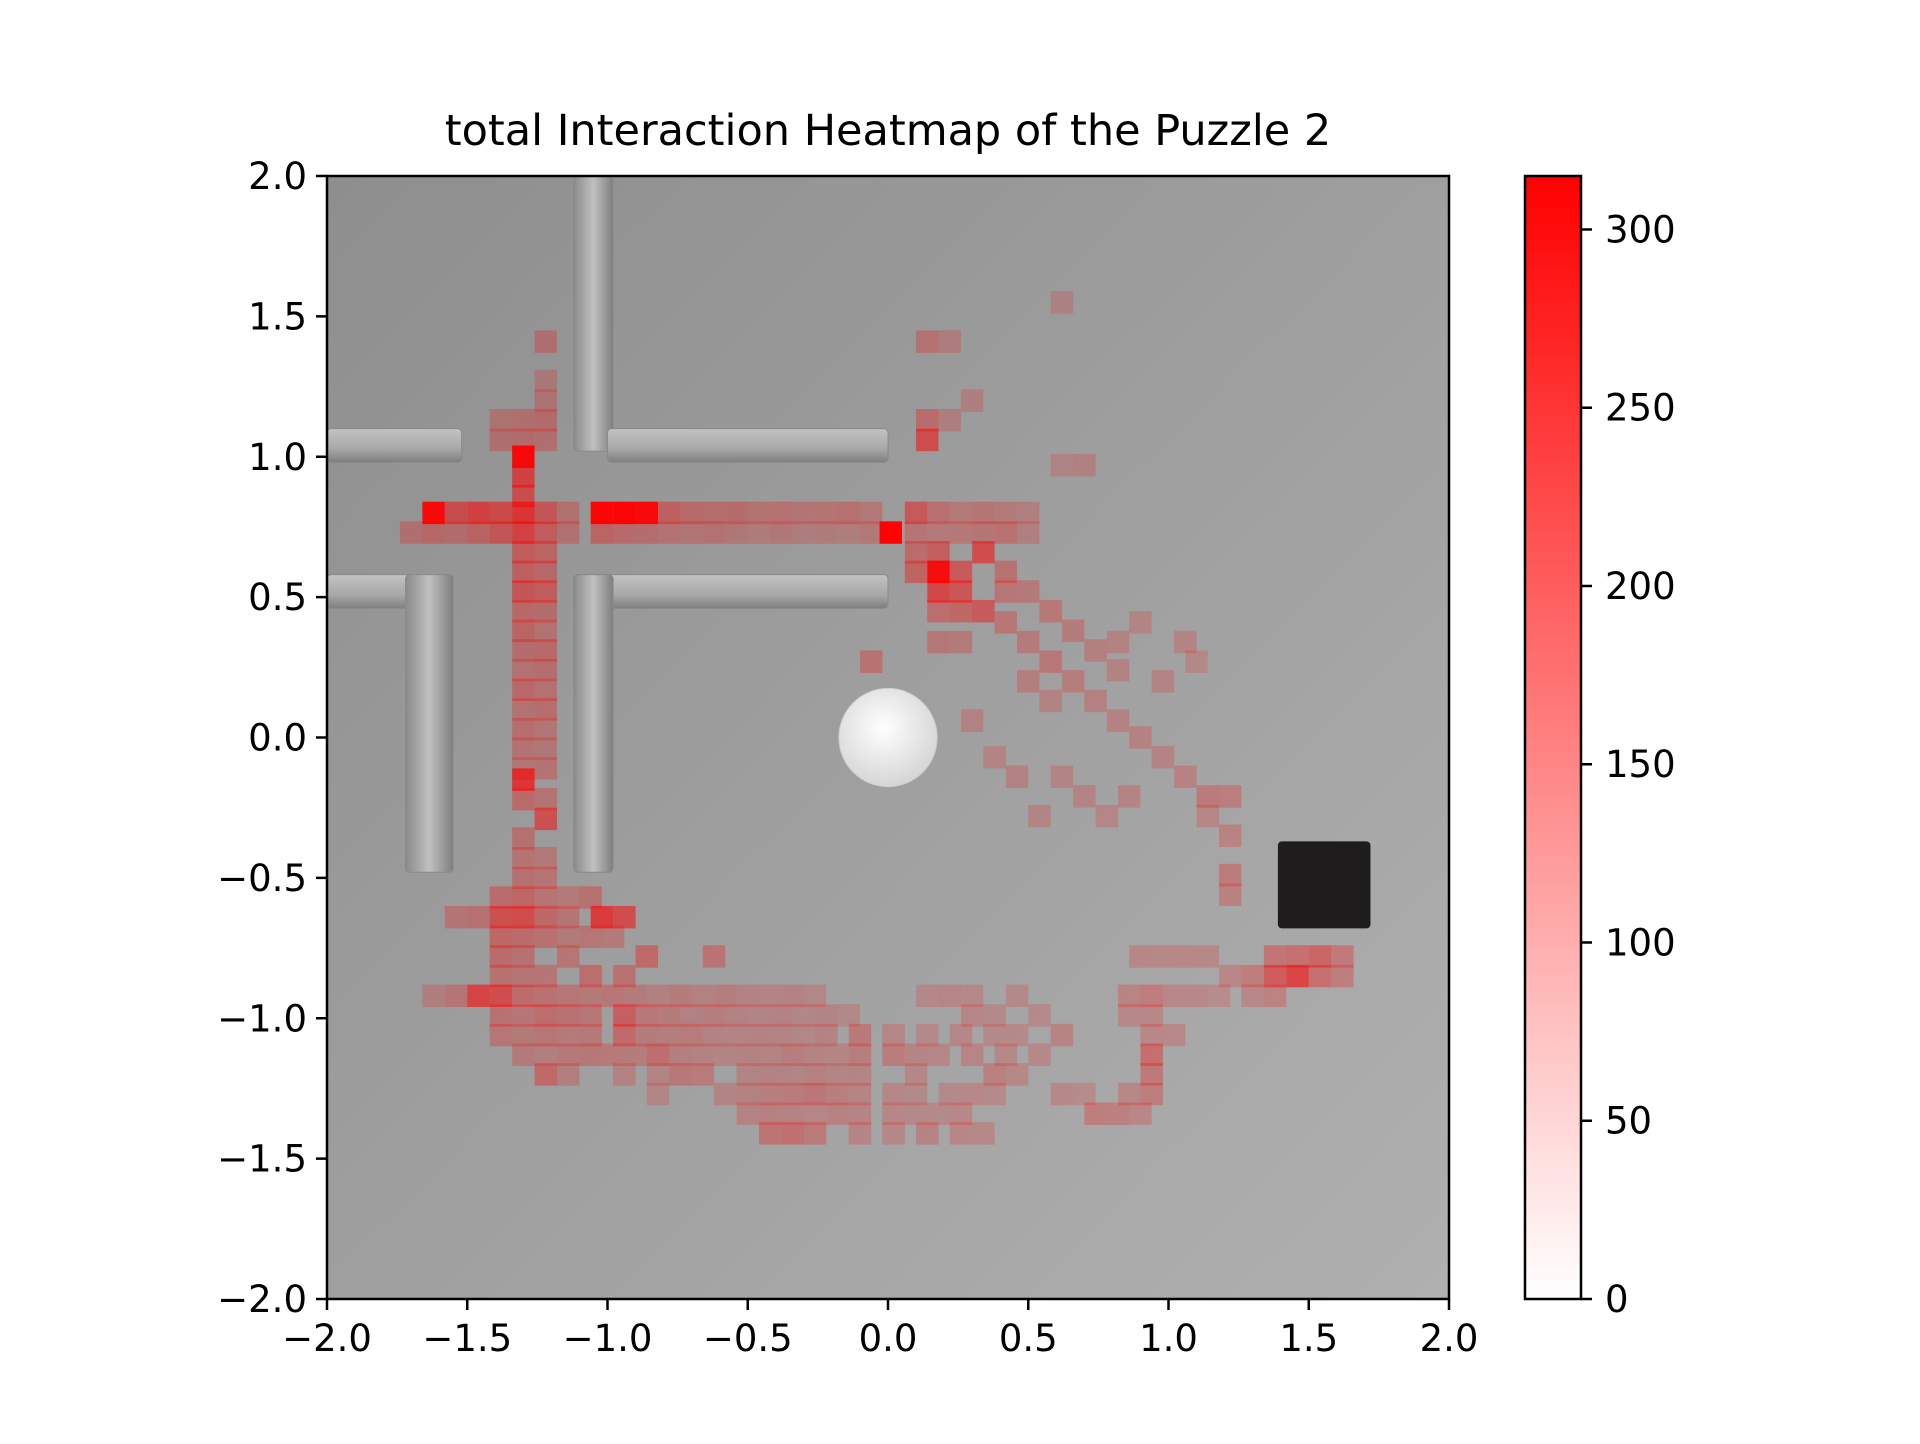  Describe the element at coordinates (888, 1338) in the screenshot. I see `x-tick-label: 0.0` at that location.